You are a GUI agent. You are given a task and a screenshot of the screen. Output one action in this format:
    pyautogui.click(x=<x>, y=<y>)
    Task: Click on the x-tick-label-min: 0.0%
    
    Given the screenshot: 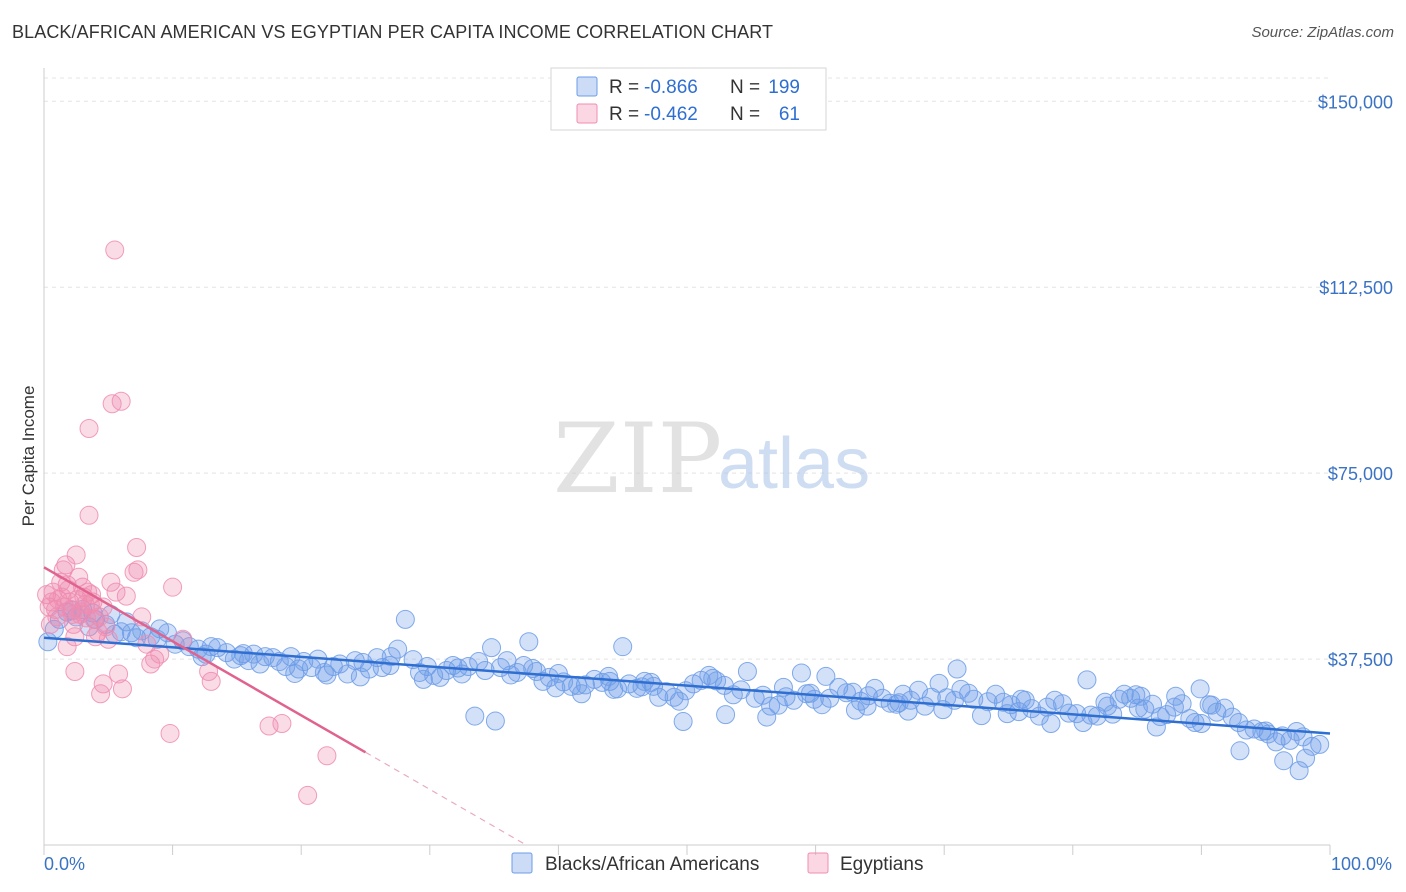 What is the action you would take?
    pyautogui.click(x=64, y=864)
    